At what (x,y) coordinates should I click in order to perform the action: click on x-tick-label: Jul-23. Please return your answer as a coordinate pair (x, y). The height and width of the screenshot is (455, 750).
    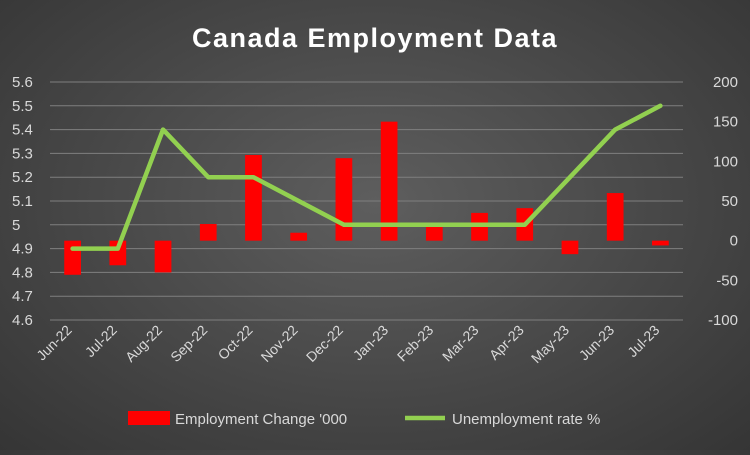
    Looking at the image, I should click on (643, 341).